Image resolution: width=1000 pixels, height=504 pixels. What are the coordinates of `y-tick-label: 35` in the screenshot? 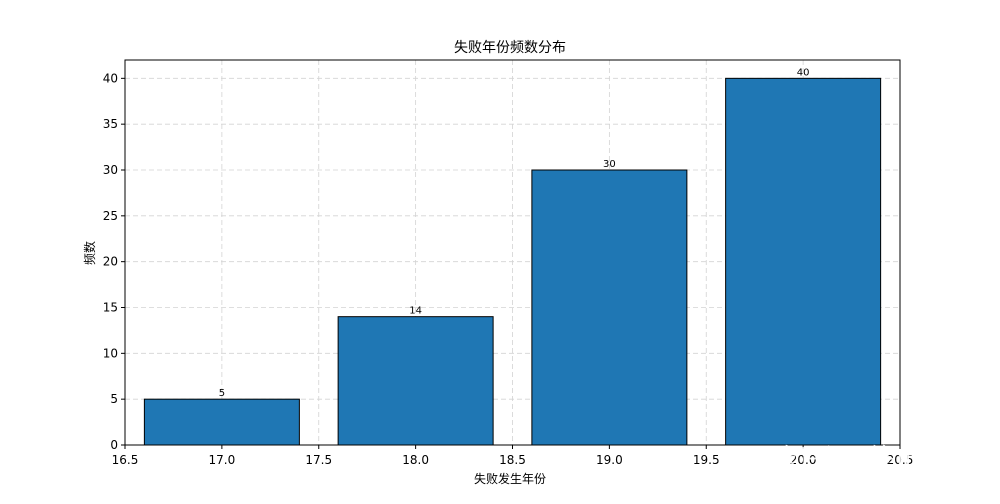 It's located at (110, 124).